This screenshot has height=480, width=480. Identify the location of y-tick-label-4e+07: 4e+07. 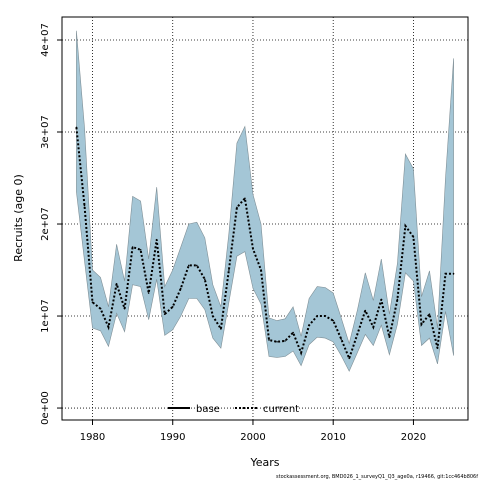
(45, 40).